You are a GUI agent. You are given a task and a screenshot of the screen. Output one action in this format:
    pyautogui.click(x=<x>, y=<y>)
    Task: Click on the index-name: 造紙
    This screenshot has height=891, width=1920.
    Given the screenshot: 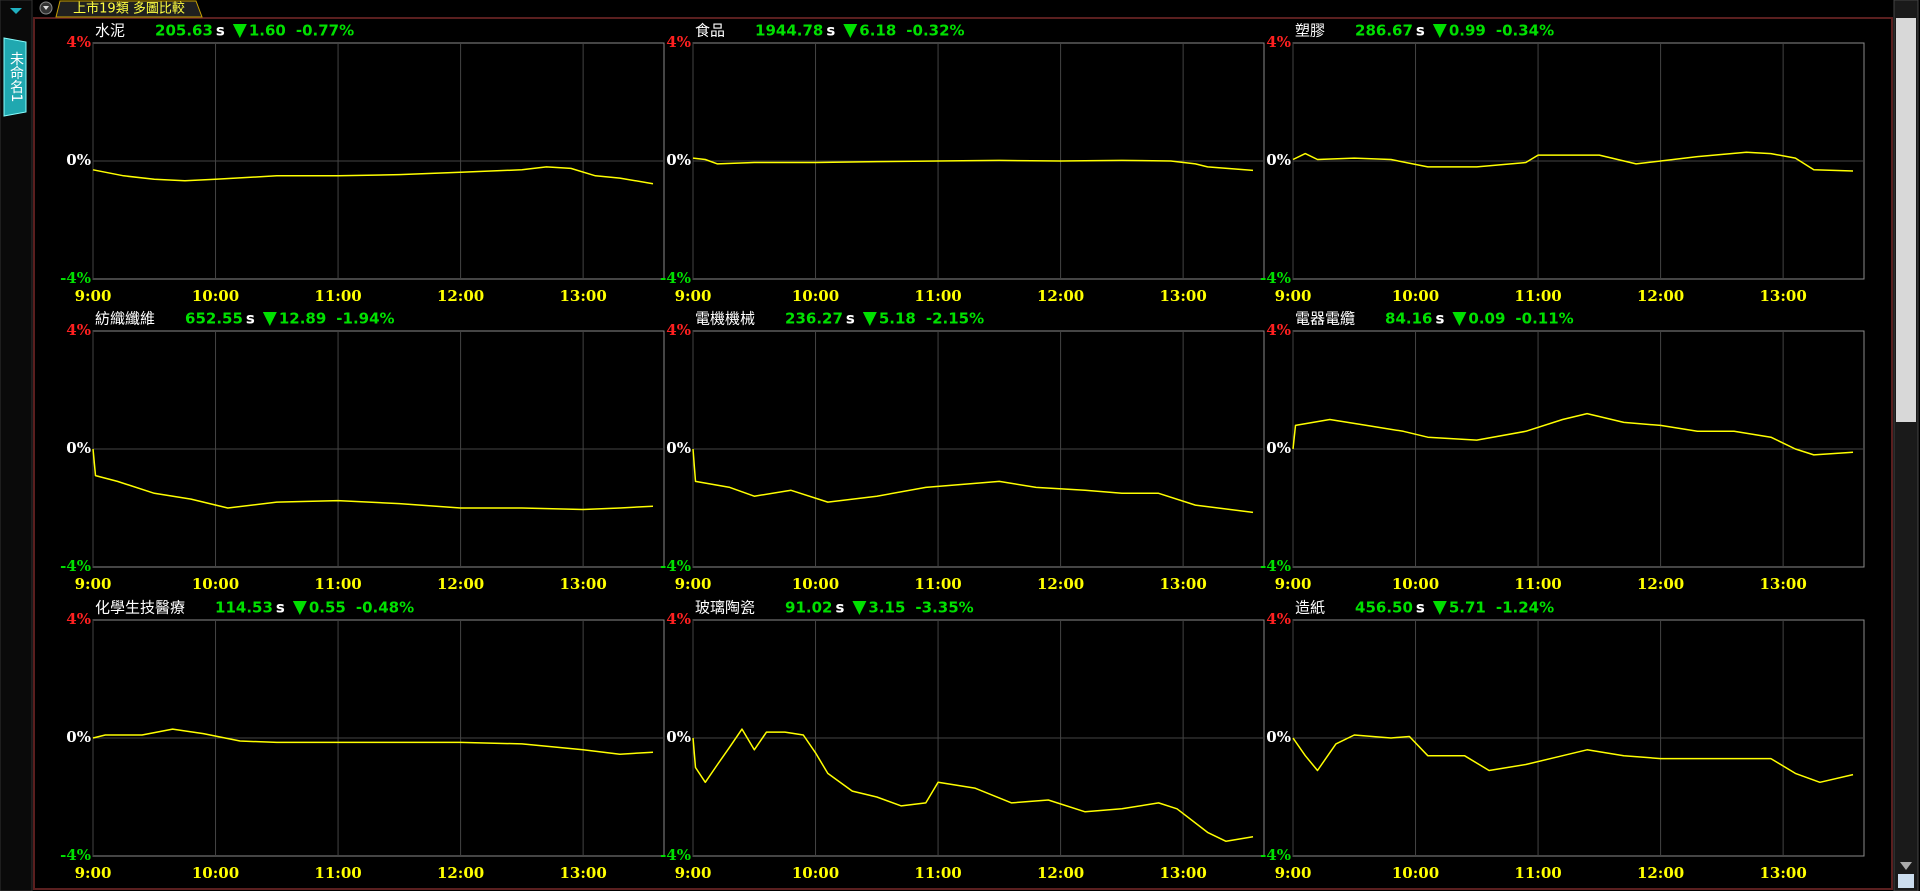 What is the action you would take?
    pyautogui.click(x=1310, y=608)
    